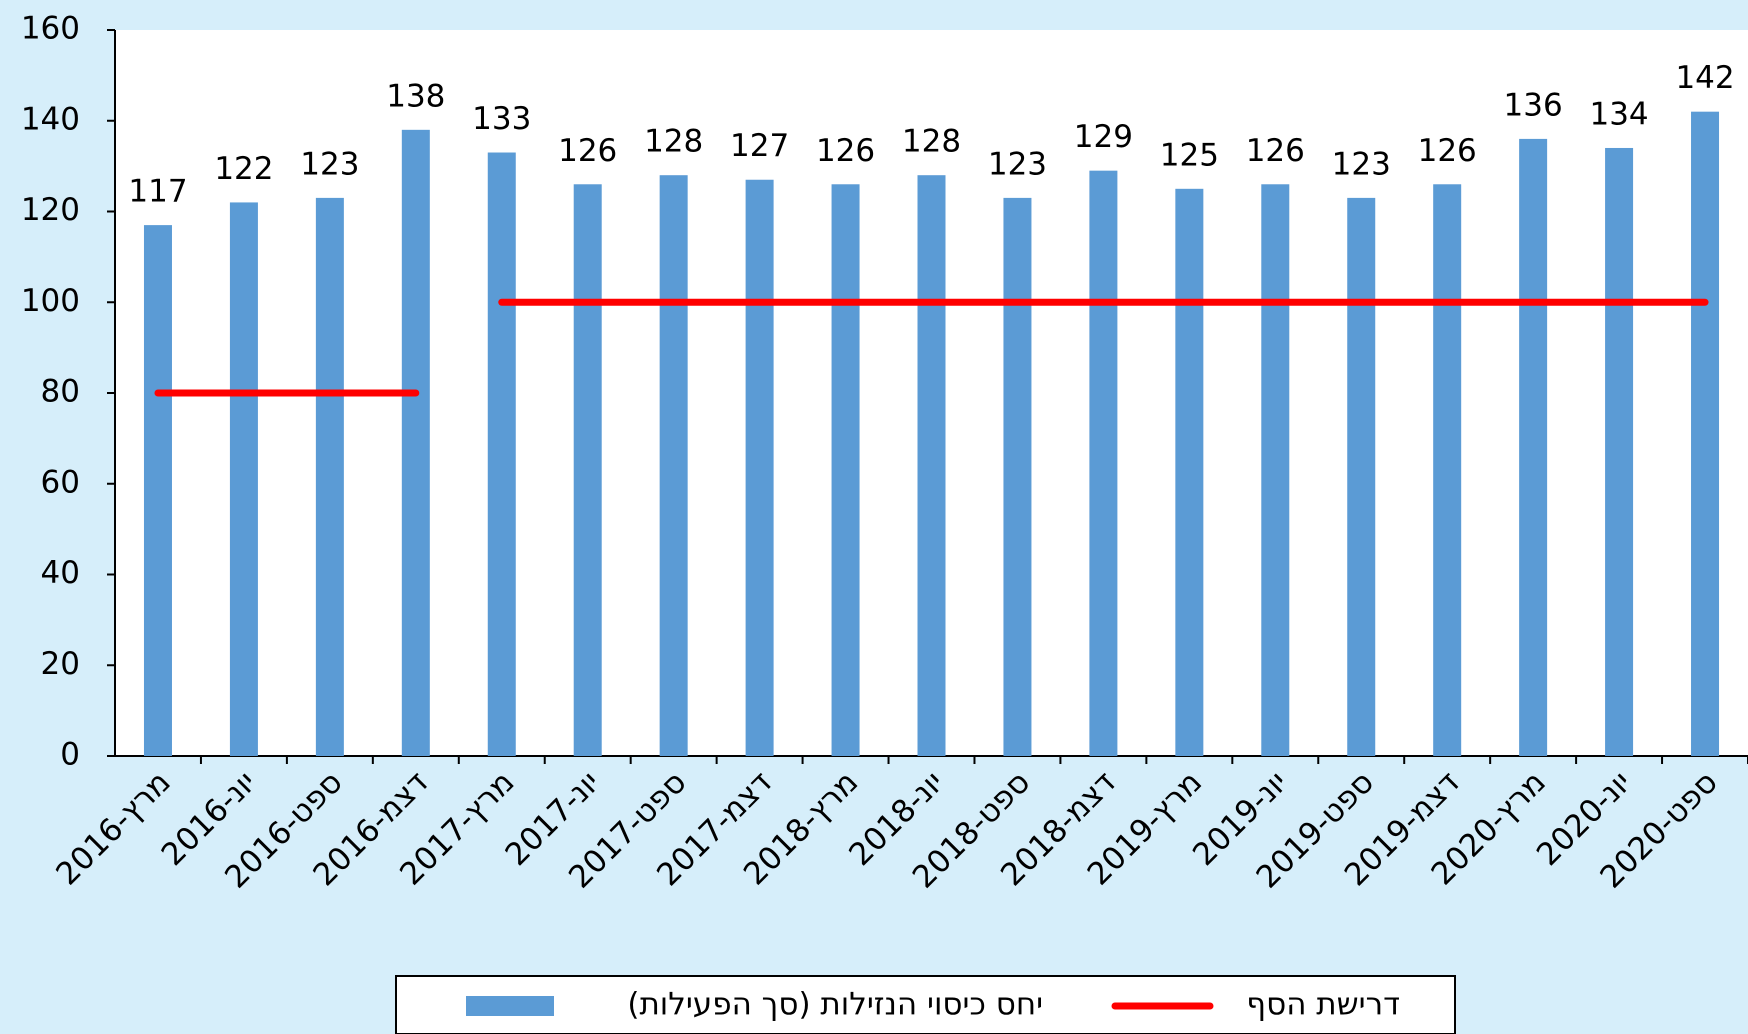  I want to click on y-tick-label: 140, so click(50, 119).